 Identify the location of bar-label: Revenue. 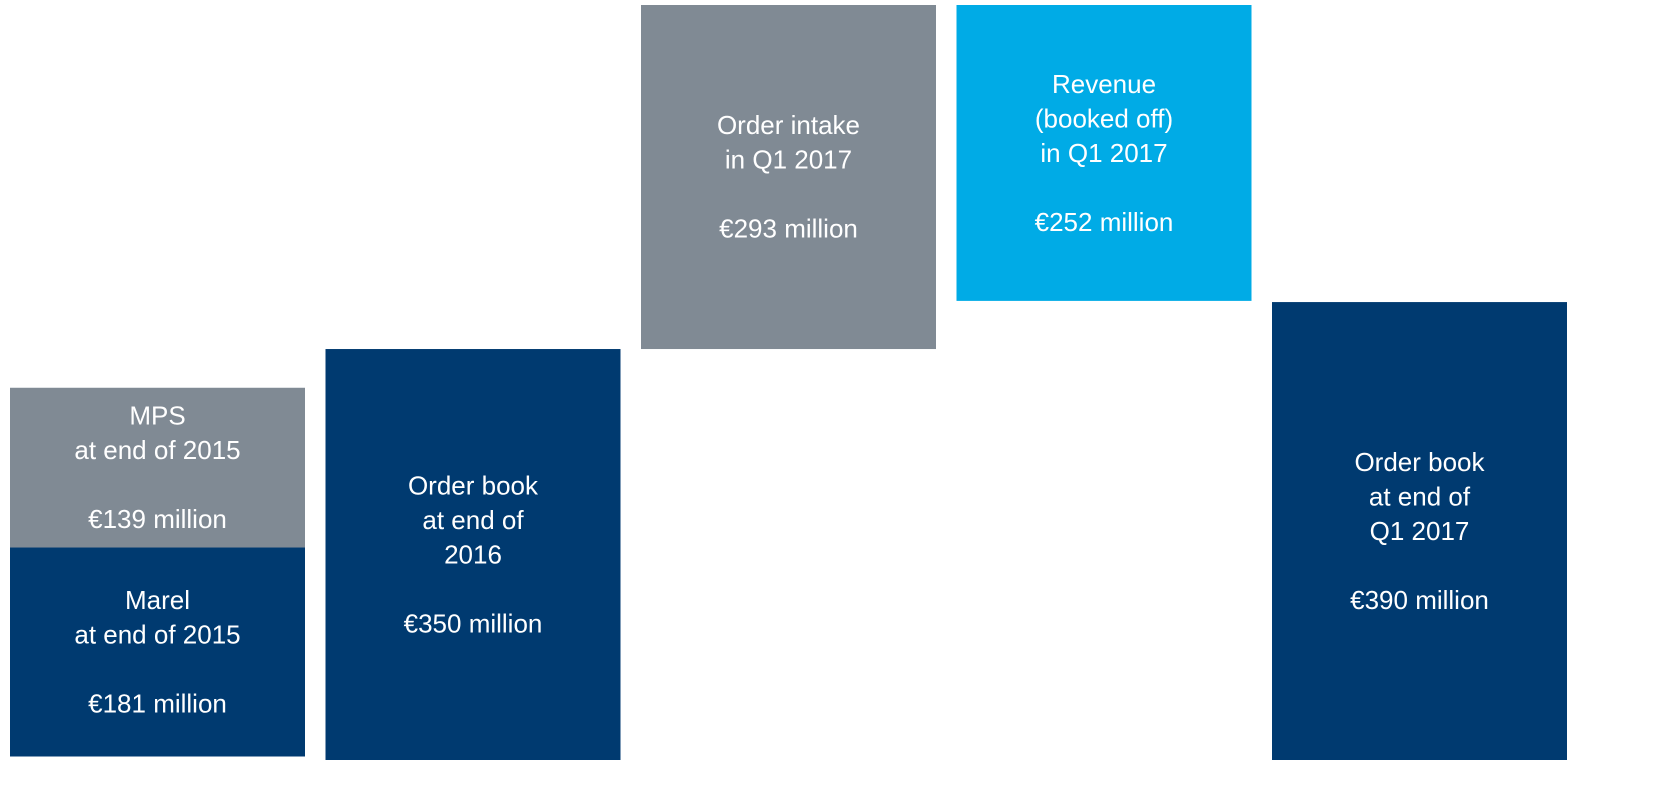
(1104, 84).